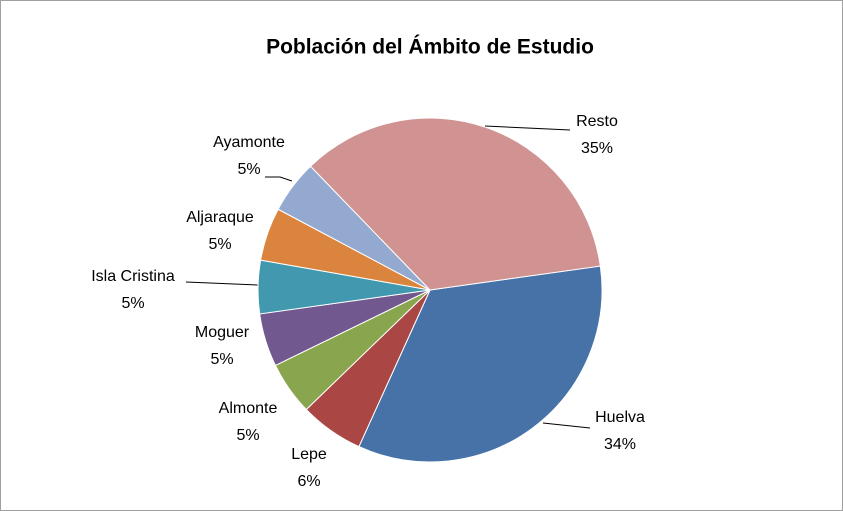 The height and width of the screenshot is (511, 843). I want to click on slice-label: Moguer, so click(222, 332).